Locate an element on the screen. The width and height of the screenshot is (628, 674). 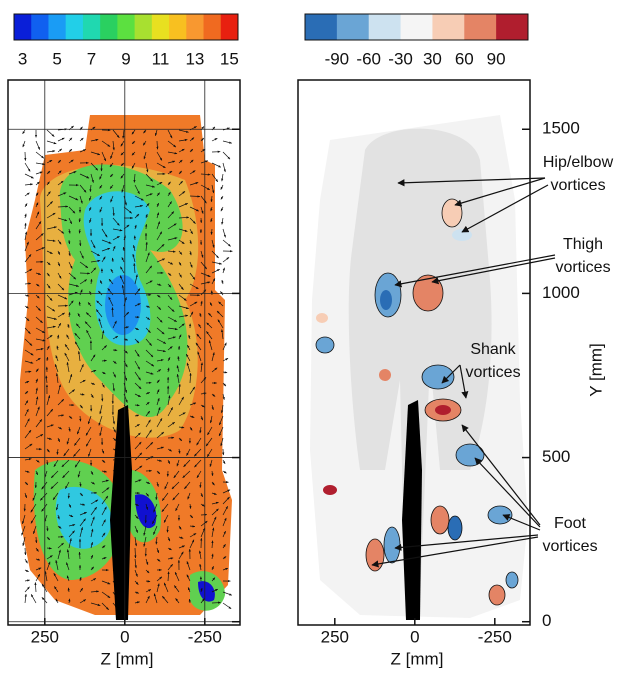
y-tick-label: 1500 is located at coordinates (561, 128).